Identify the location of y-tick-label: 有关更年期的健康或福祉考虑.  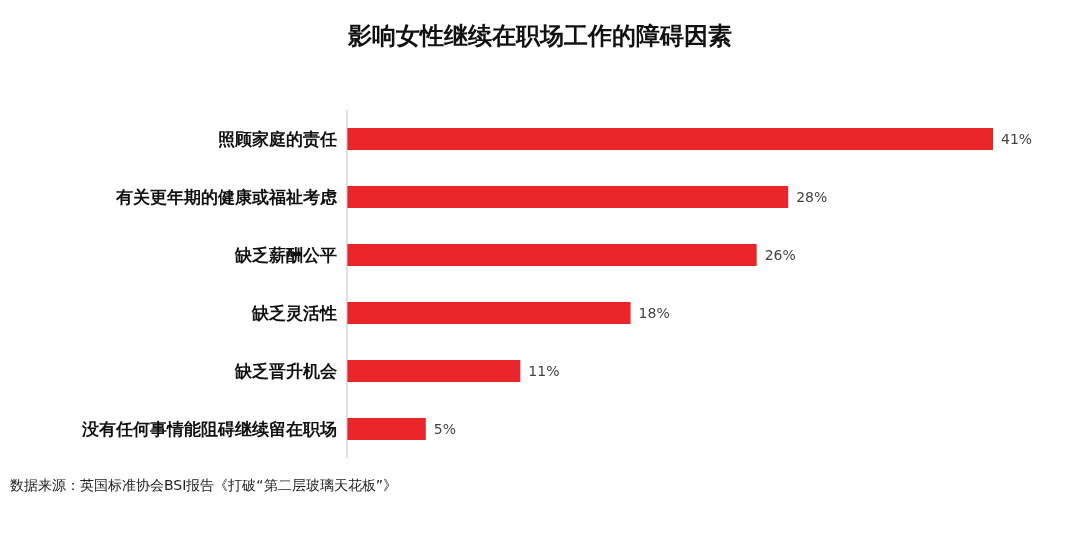
(226, 197).